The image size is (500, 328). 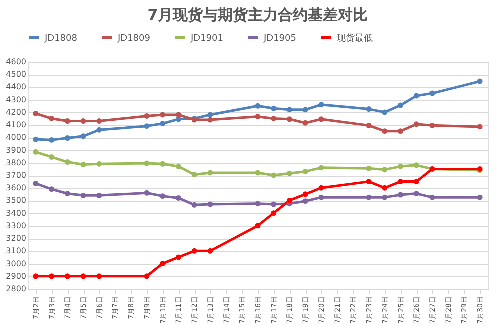 I want to click on y-tick-label: 4600, so click(x=16, y=62).